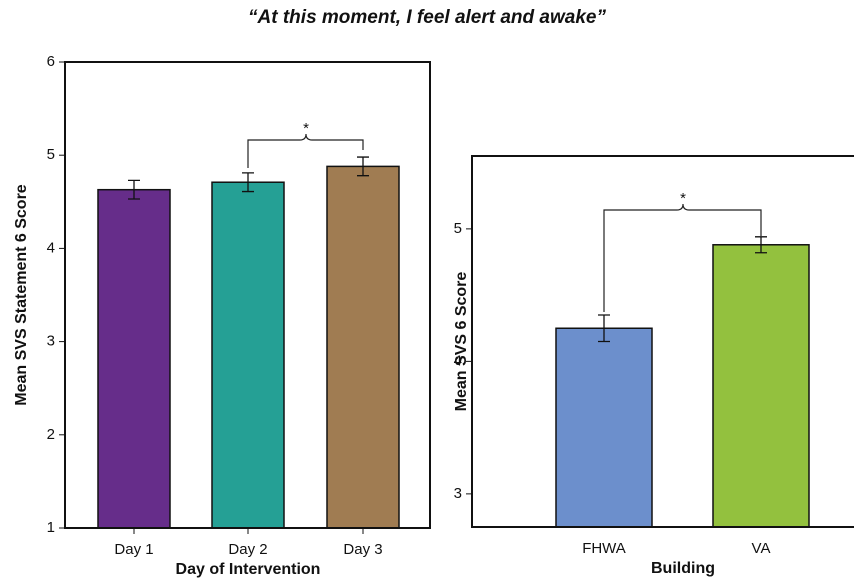 Image resolution: width=854 pixels, height=581 pixels. I want to click on x-tick-label: Day 1, so click(133, 549).